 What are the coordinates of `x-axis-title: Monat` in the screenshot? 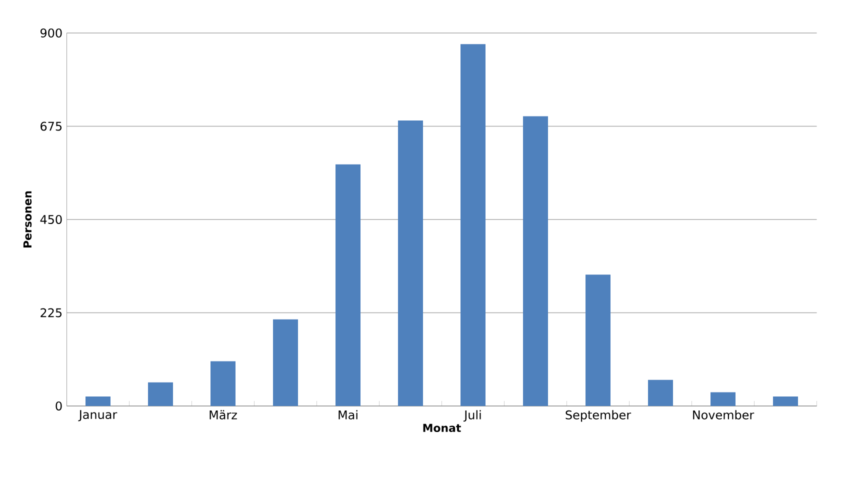 It's located at (442, 428).